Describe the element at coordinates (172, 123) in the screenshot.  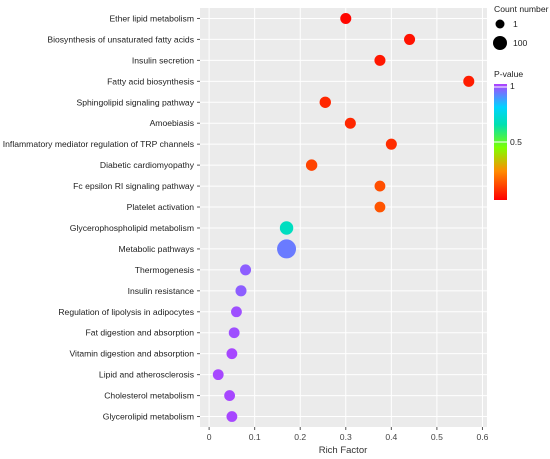
I see `category-label-5: Amoebiasis` at that location.